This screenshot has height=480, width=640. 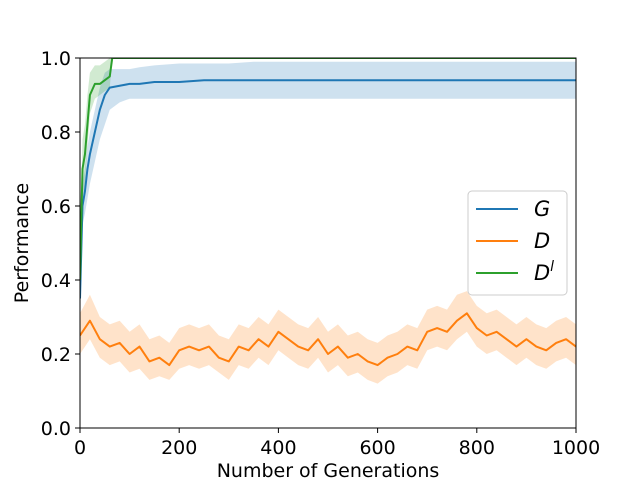 I want to click on x-tick-label-3: 600, so click(x=377, y=448).